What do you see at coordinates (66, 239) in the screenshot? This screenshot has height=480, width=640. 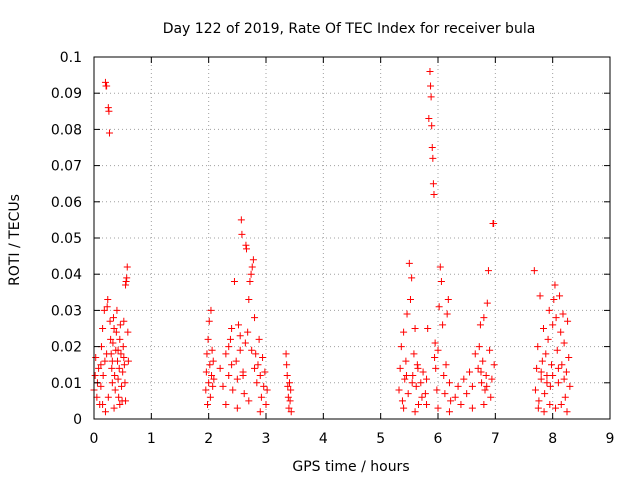 I see `y-tick-label: 0.05` at bounding box center [66, 239].